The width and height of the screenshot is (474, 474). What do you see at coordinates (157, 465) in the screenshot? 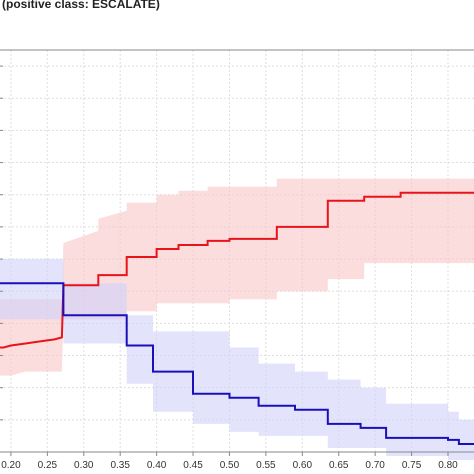
I see `x-tick-label: 0.40` at bounding box center [157, 465].